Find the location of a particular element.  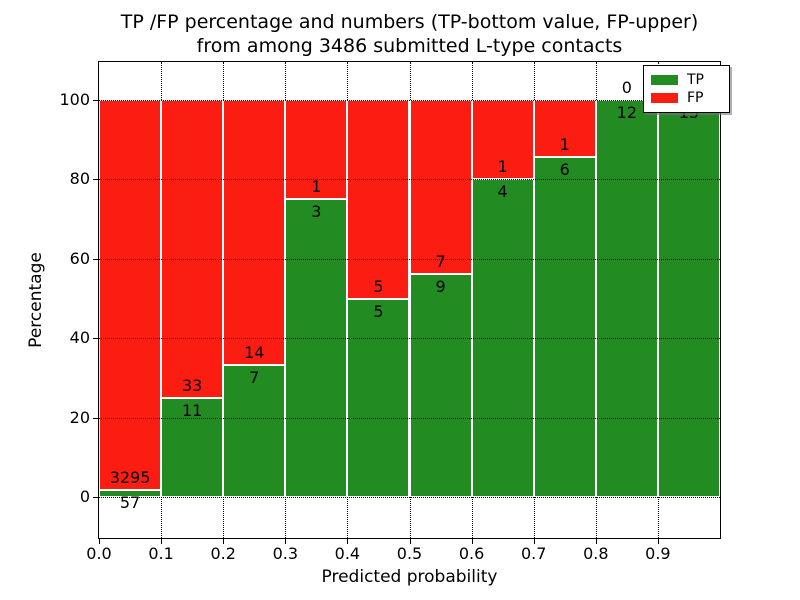

x-tick-label: 0.2 is located at coordinates (223, 553).